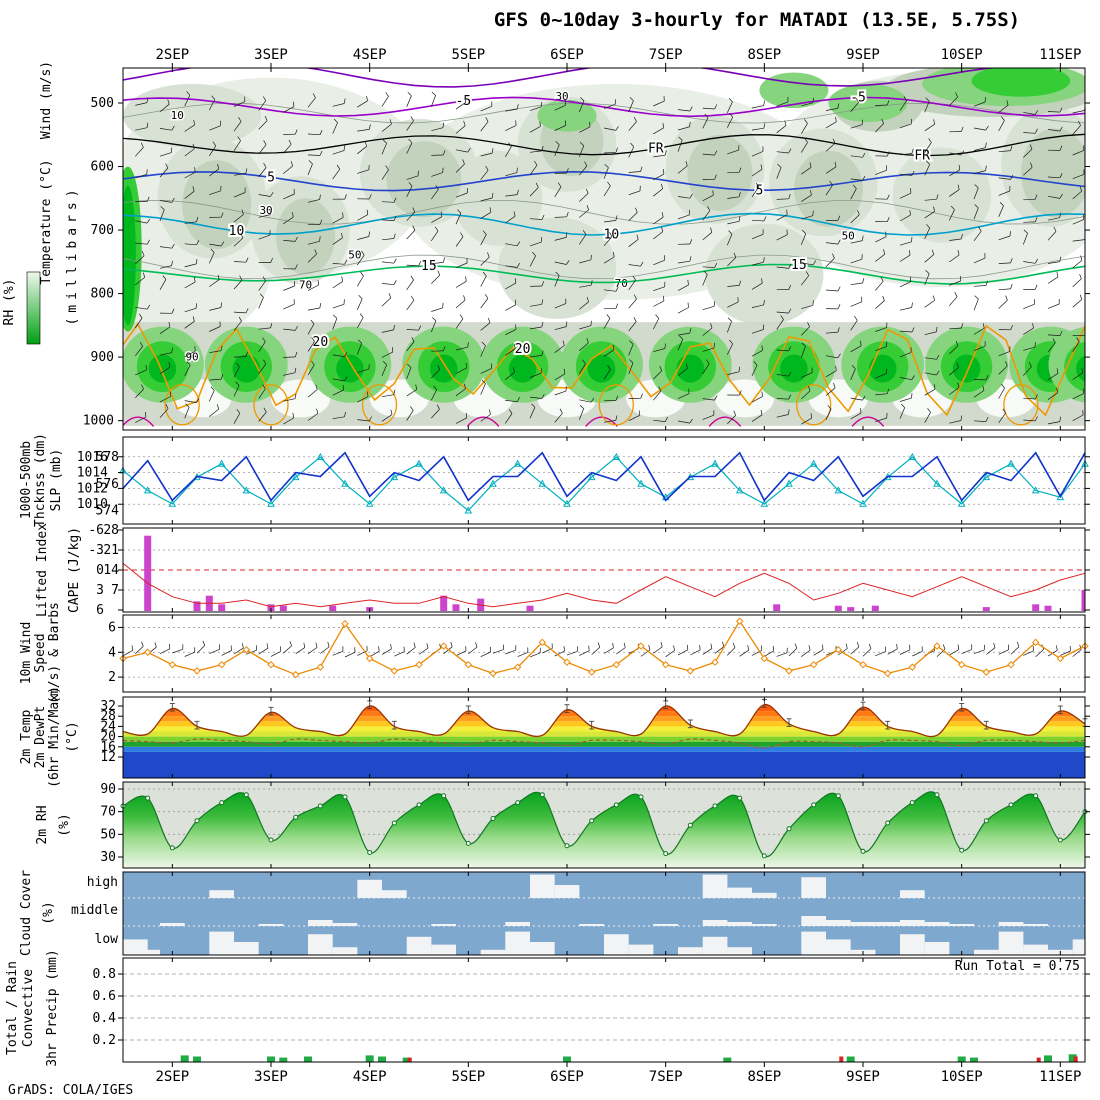 The height and width of the screenshot is (1100, 1100). I want to click on rh2m-line, so click(604, 824).